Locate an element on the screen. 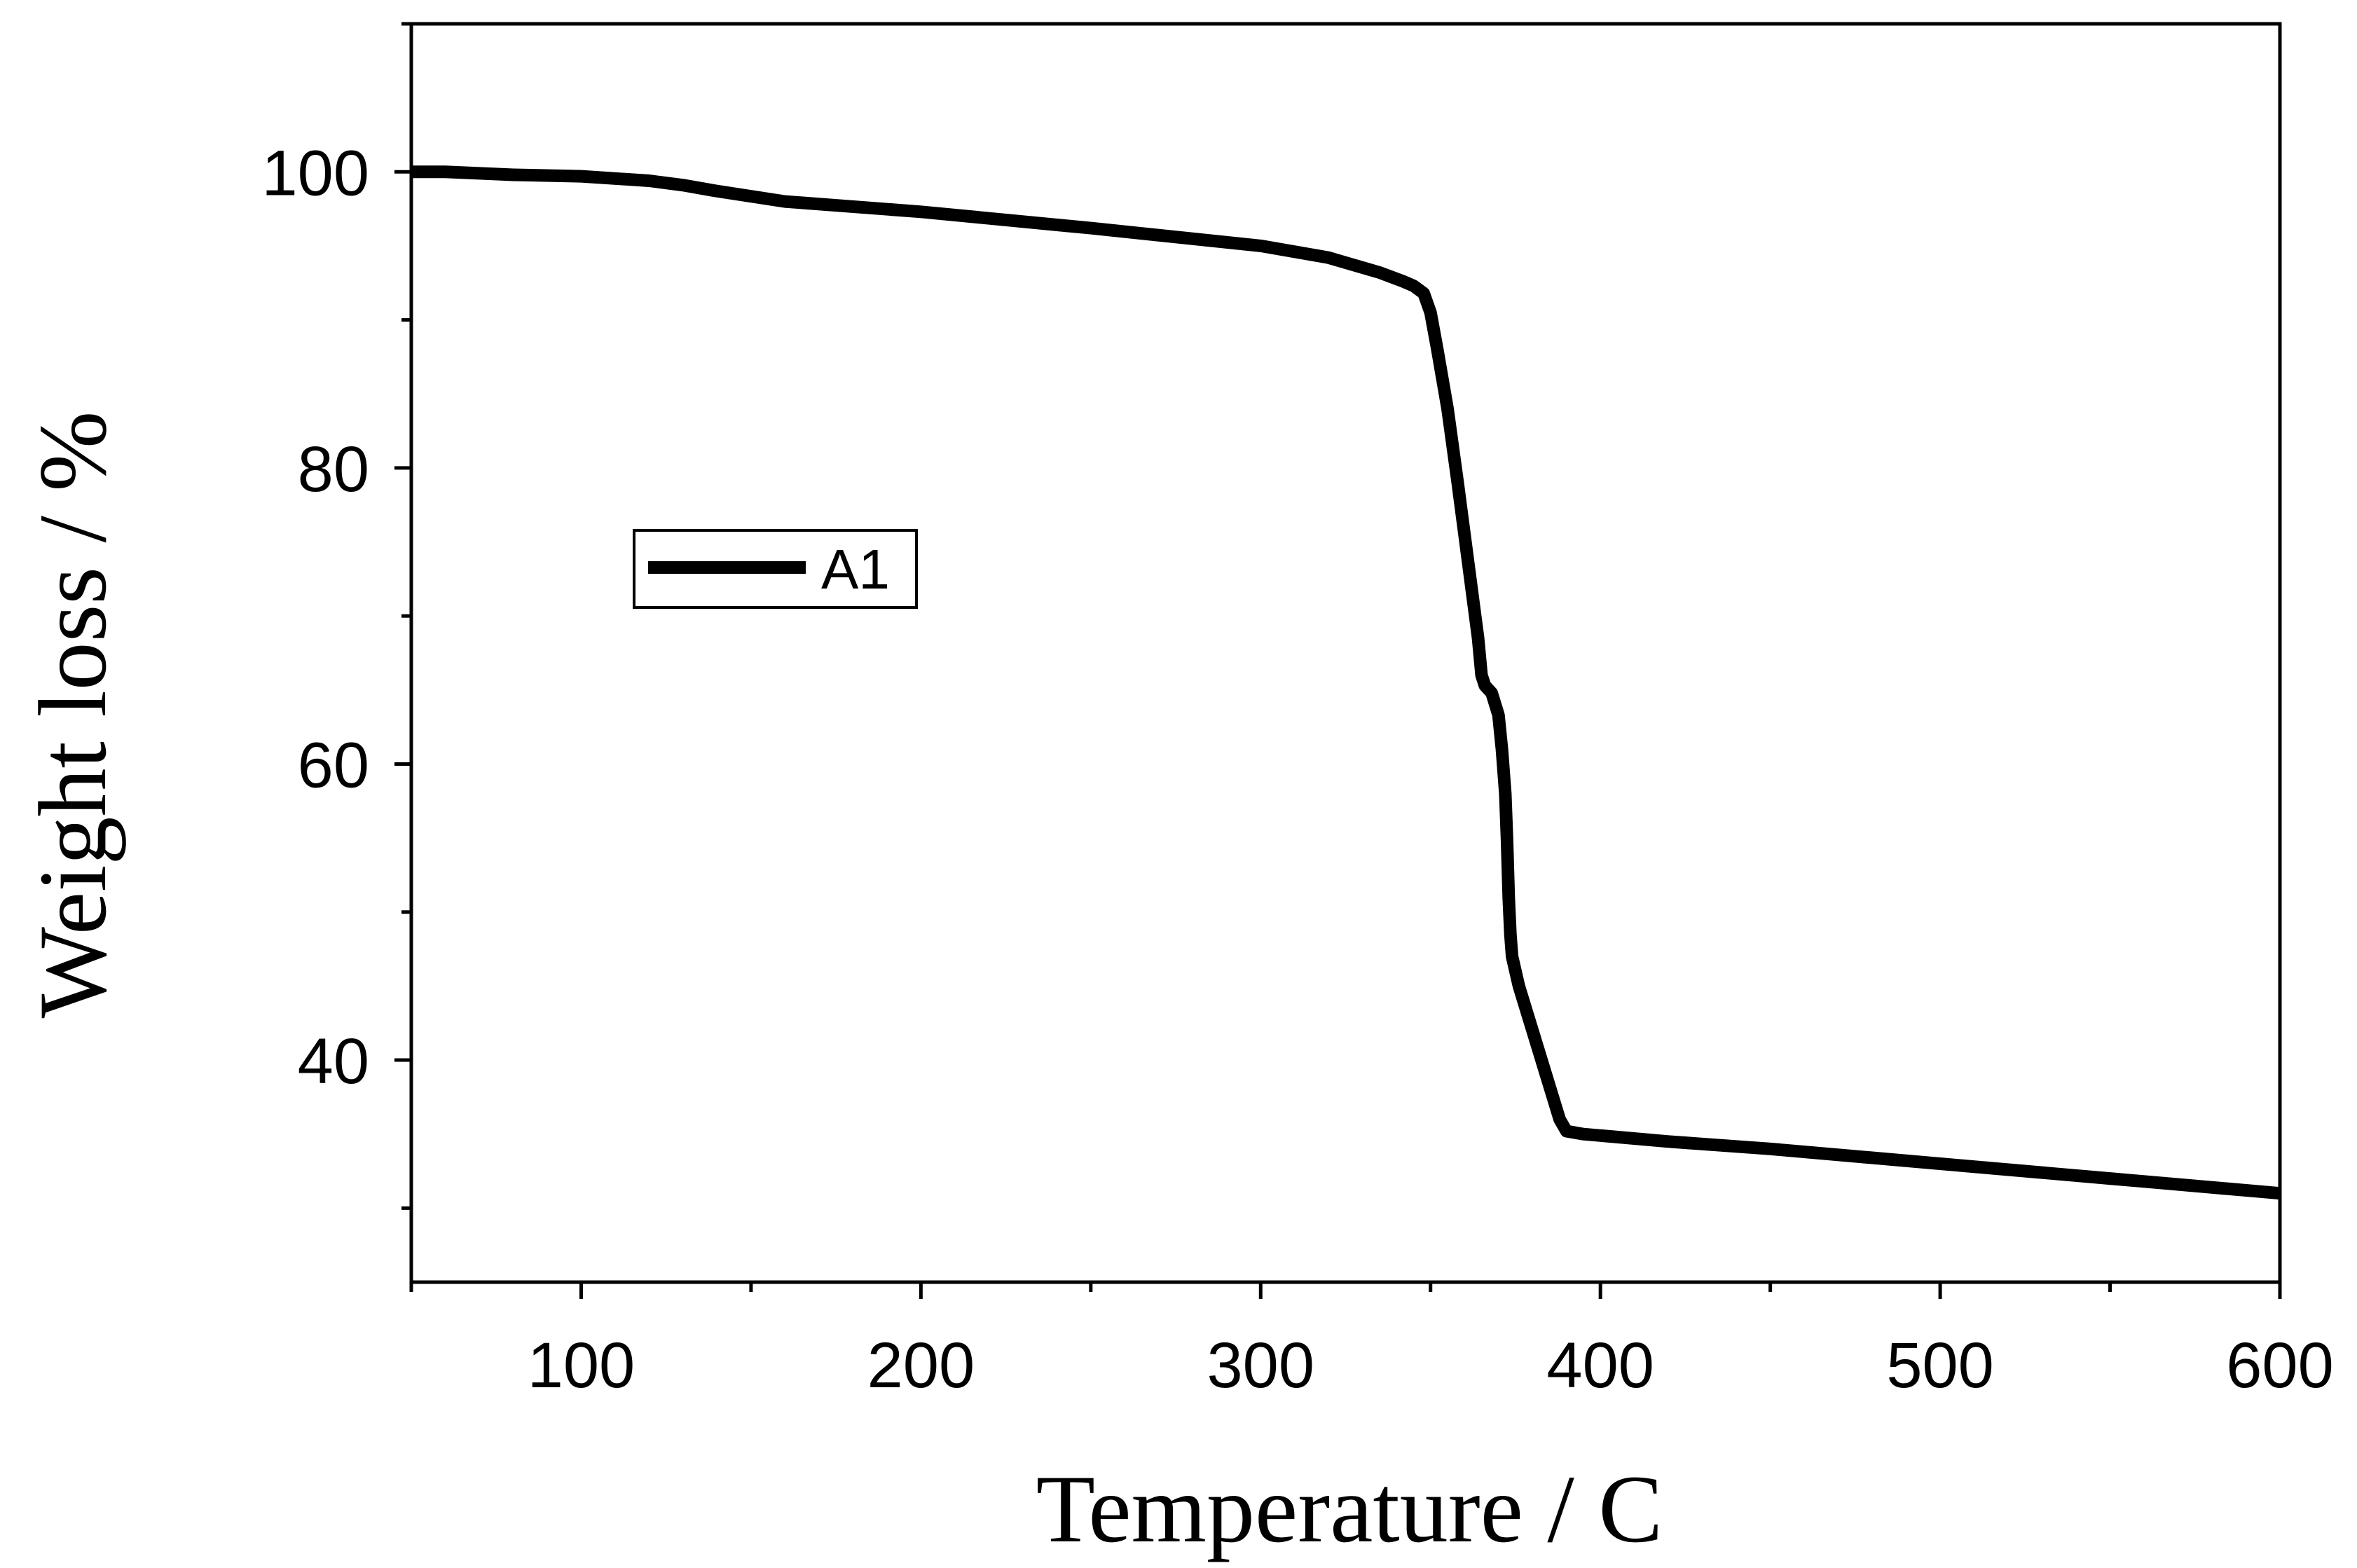  x-tick-label: 200 is located at coordinates (921, 1365).